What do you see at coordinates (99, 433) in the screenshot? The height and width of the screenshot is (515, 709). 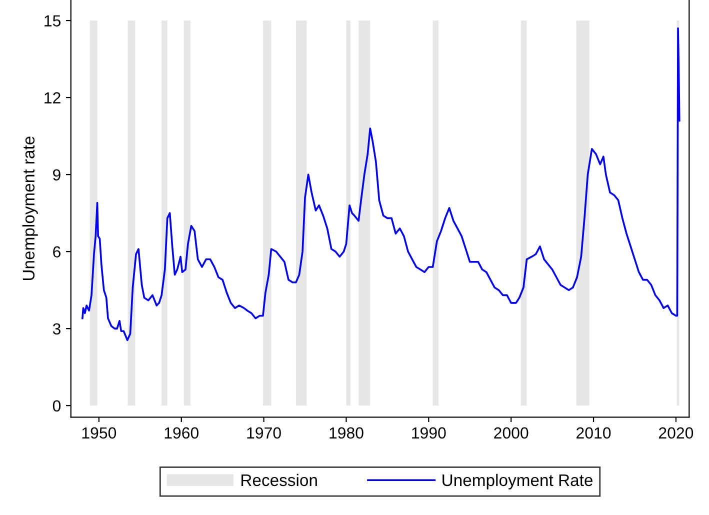 I see `x-tick-label: 1950` at bounding box center [99, 433].